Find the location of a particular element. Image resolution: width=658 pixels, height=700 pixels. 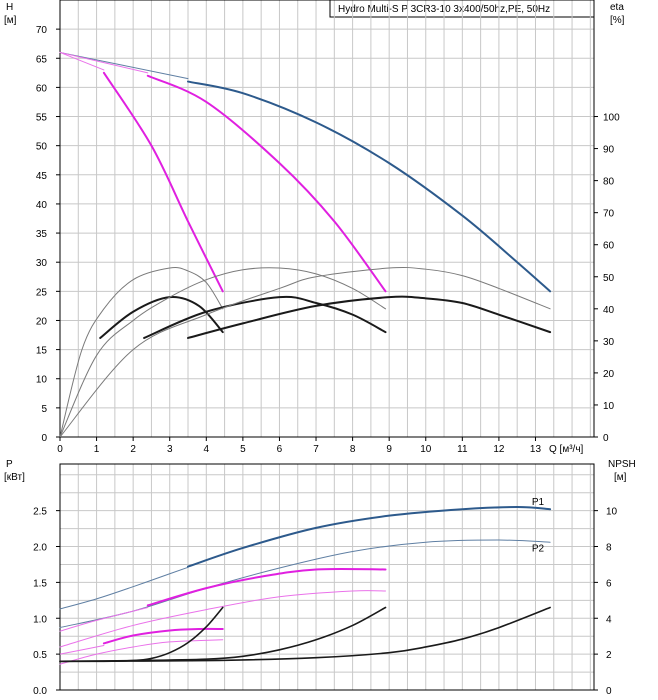

eta-axis-unit: [%] is located at coordinates (617, 20).